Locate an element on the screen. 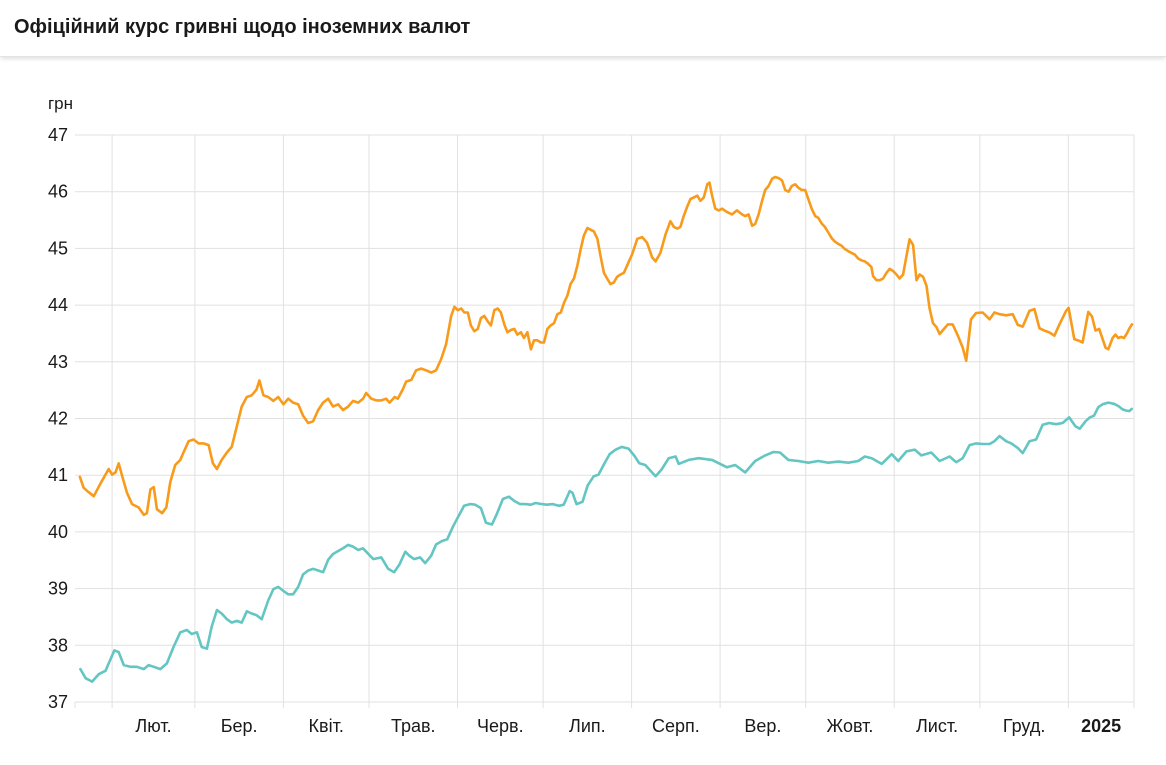 The width and height of the screenshot is (1166, 765). x-month-label: Лип. is located at coordinates (587, 726).